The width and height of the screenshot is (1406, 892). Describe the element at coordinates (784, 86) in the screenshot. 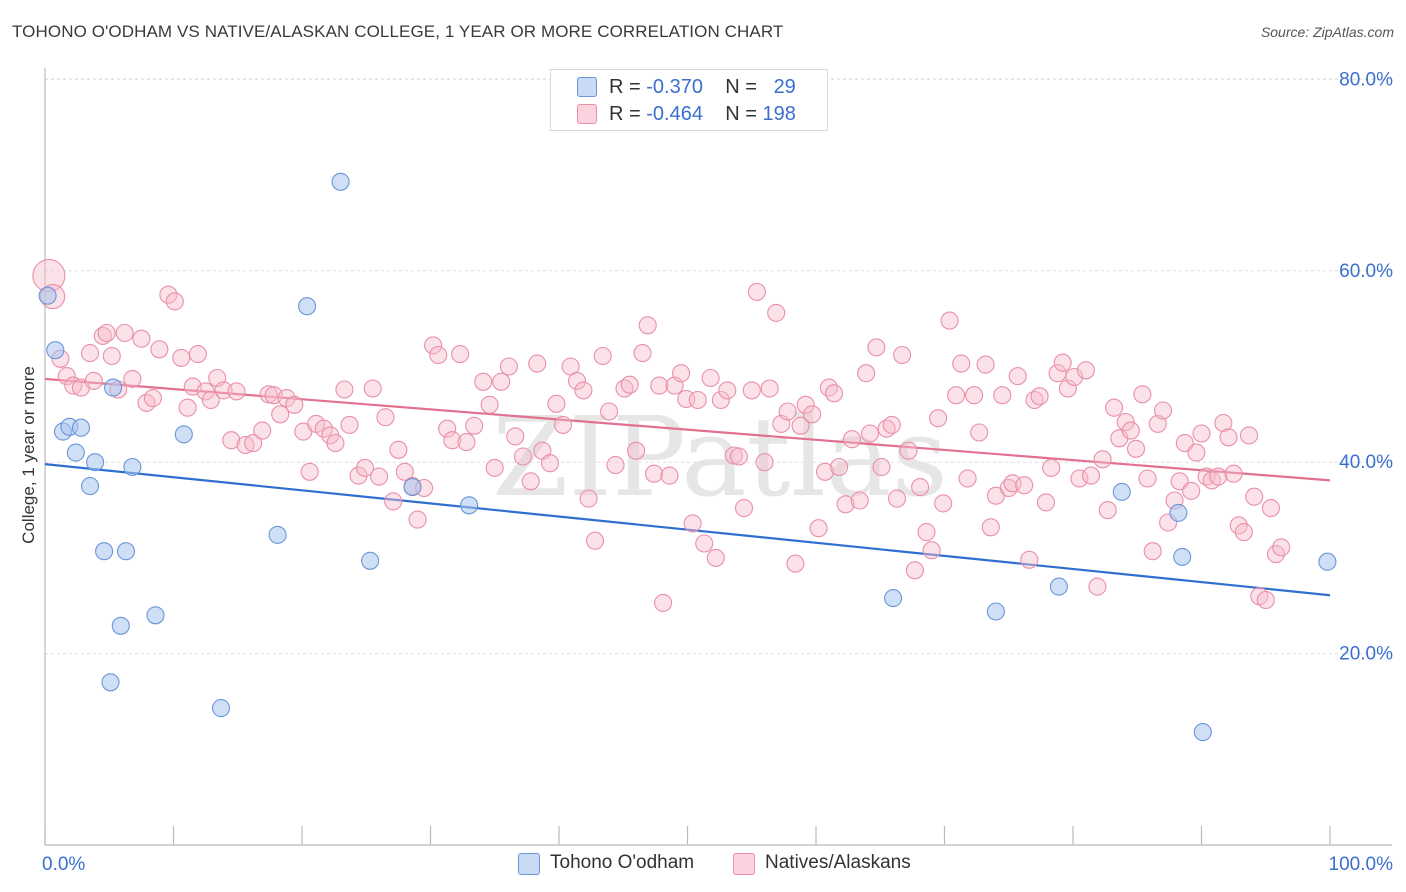

I see `legend-n-value-tohono: 29` at that location.